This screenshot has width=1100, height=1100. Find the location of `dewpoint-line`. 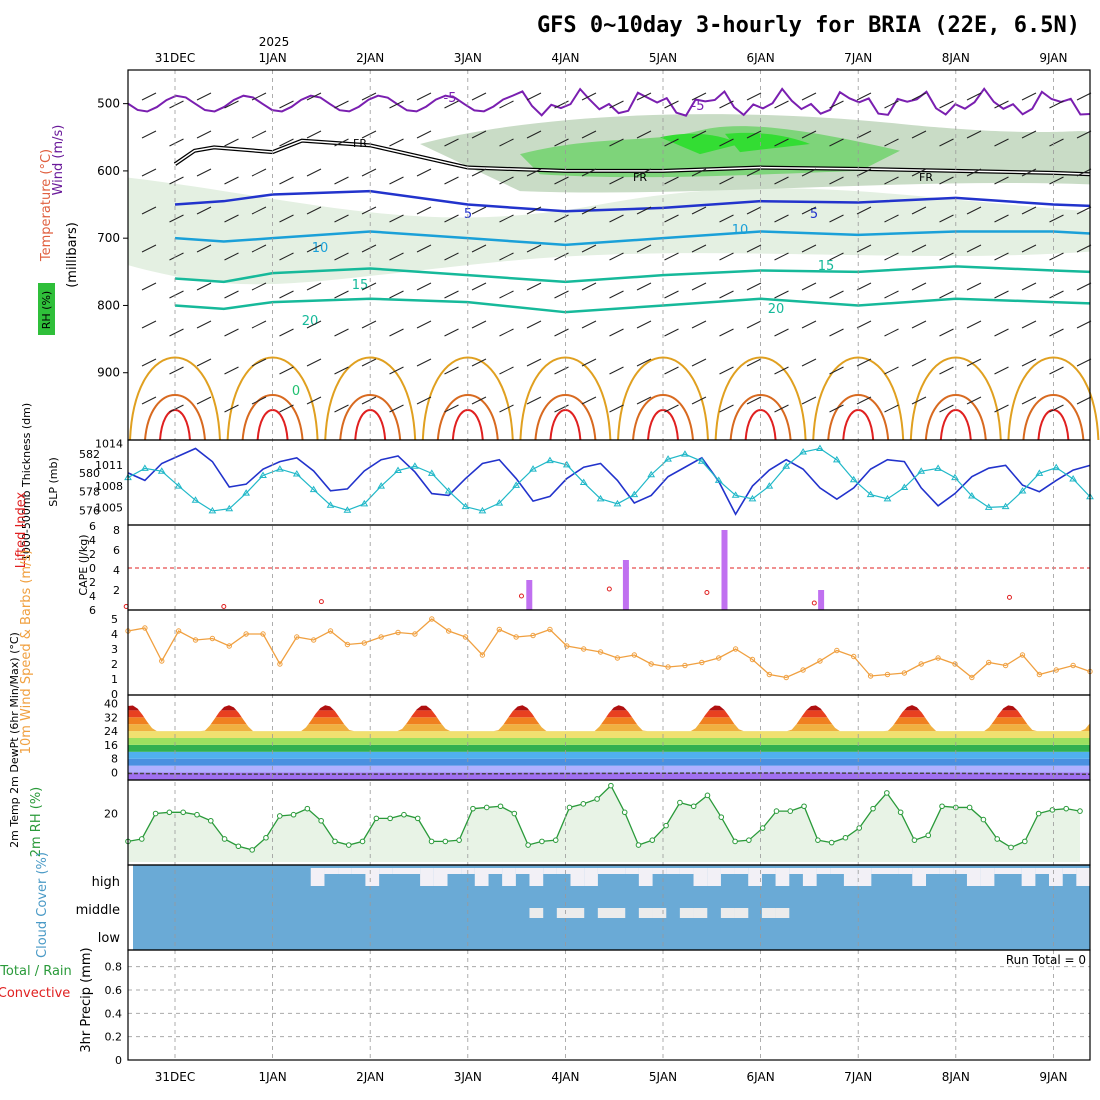

dewpoint-line is located at coordinates (609, 774).